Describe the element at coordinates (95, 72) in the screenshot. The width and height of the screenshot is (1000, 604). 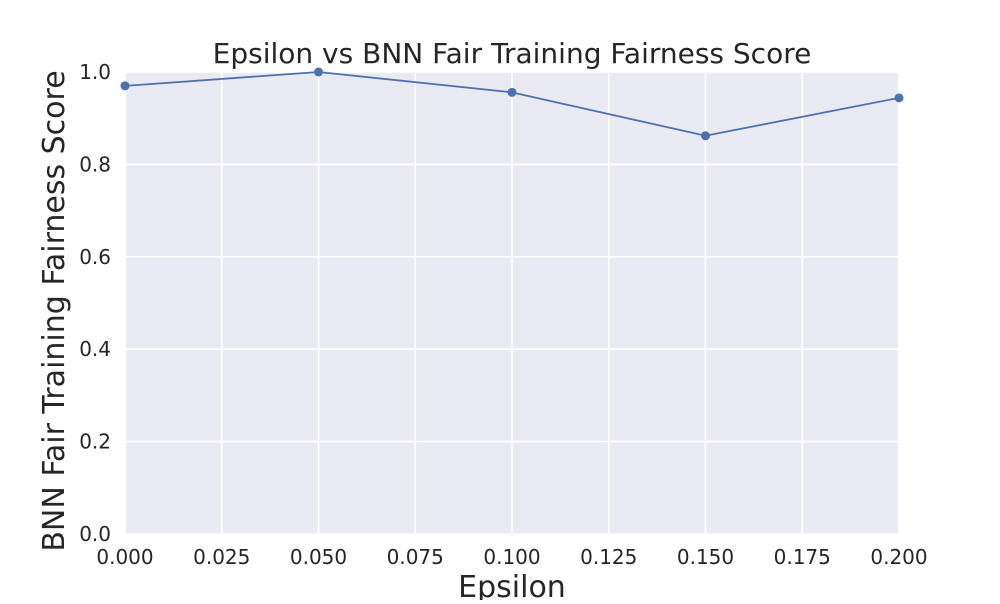
I see `y-tick-label: 1.0` at that location.